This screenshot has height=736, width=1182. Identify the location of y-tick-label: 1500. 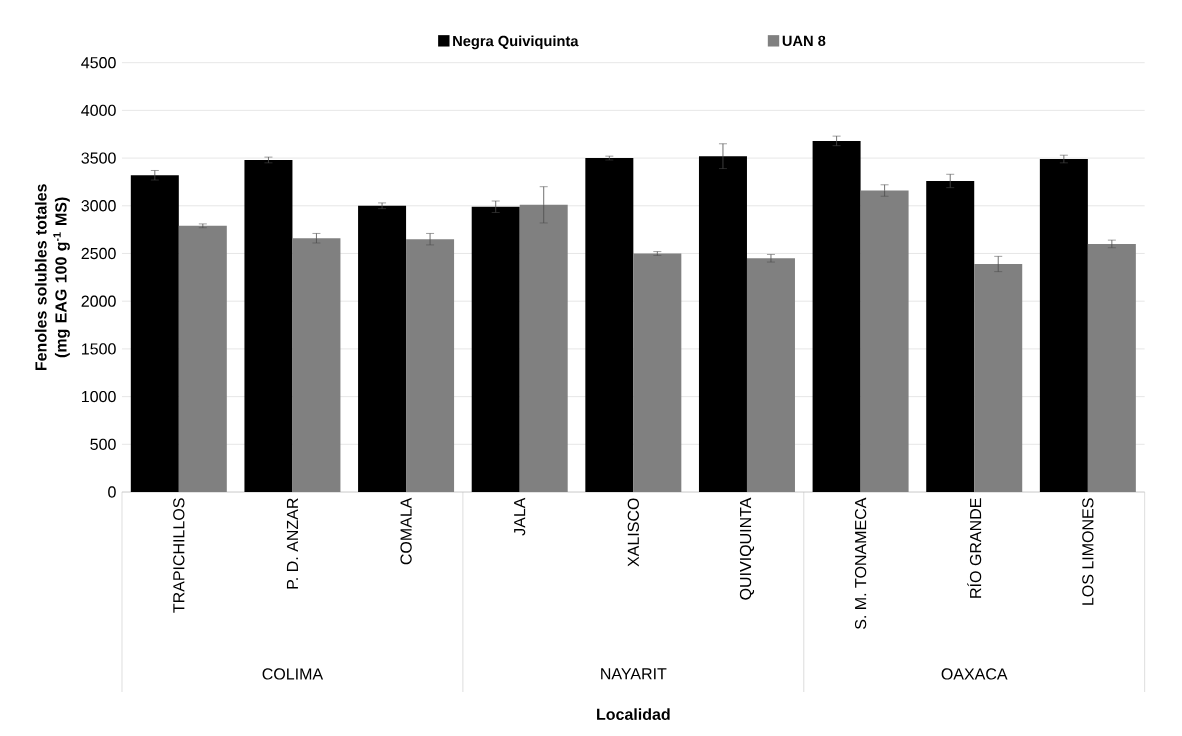
(99, 349).